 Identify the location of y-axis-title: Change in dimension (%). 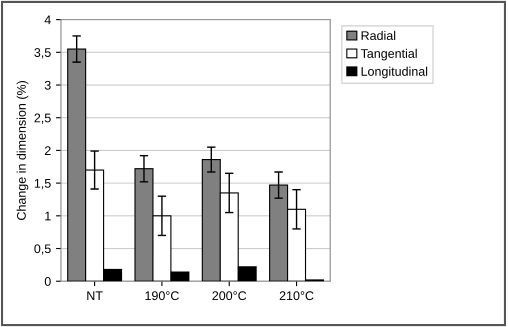
(22, 150).